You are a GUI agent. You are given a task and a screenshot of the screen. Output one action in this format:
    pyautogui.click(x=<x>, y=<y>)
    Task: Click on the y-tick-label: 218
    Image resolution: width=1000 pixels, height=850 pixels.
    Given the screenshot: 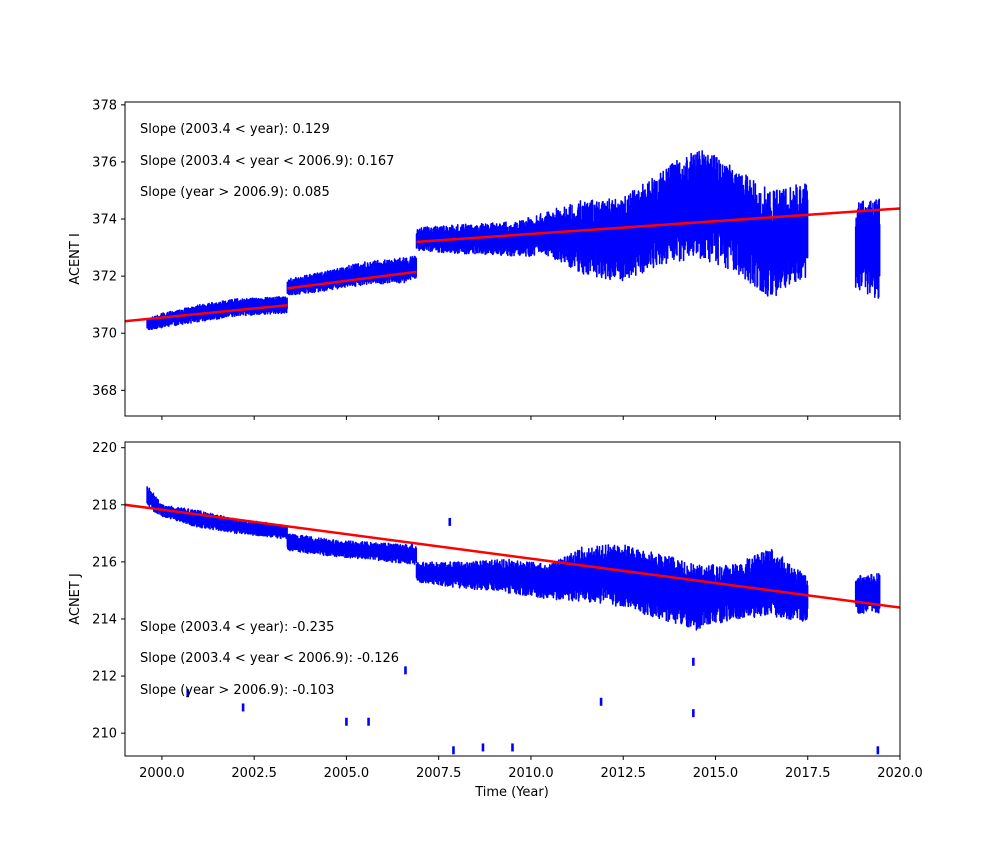 What is the action you would take?
    pyautogui.click(x=104, y=505)
    